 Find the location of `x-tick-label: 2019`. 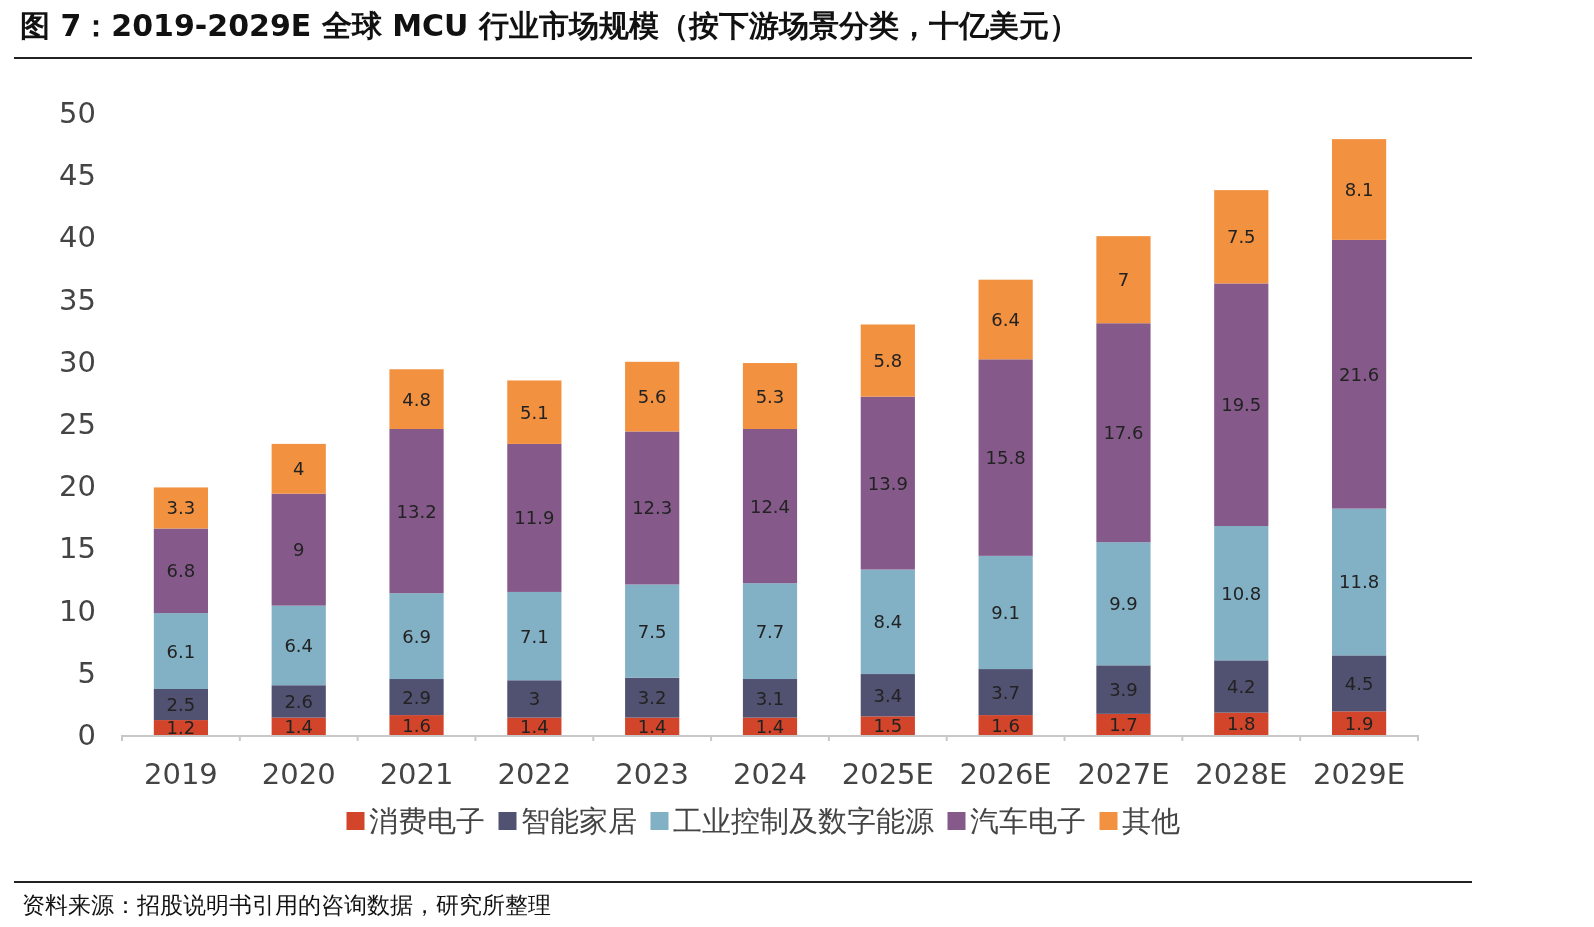

x-tick-label: 2019 is located at coordinates (181, 774).